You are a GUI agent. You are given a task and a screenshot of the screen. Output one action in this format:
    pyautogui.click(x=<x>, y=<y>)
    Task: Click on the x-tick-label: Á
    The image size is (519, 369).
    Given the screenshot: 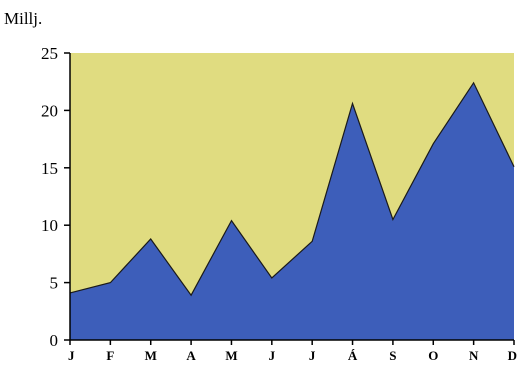 What is the action you would take?
    pyautogui.click(x=353, y=355)
    